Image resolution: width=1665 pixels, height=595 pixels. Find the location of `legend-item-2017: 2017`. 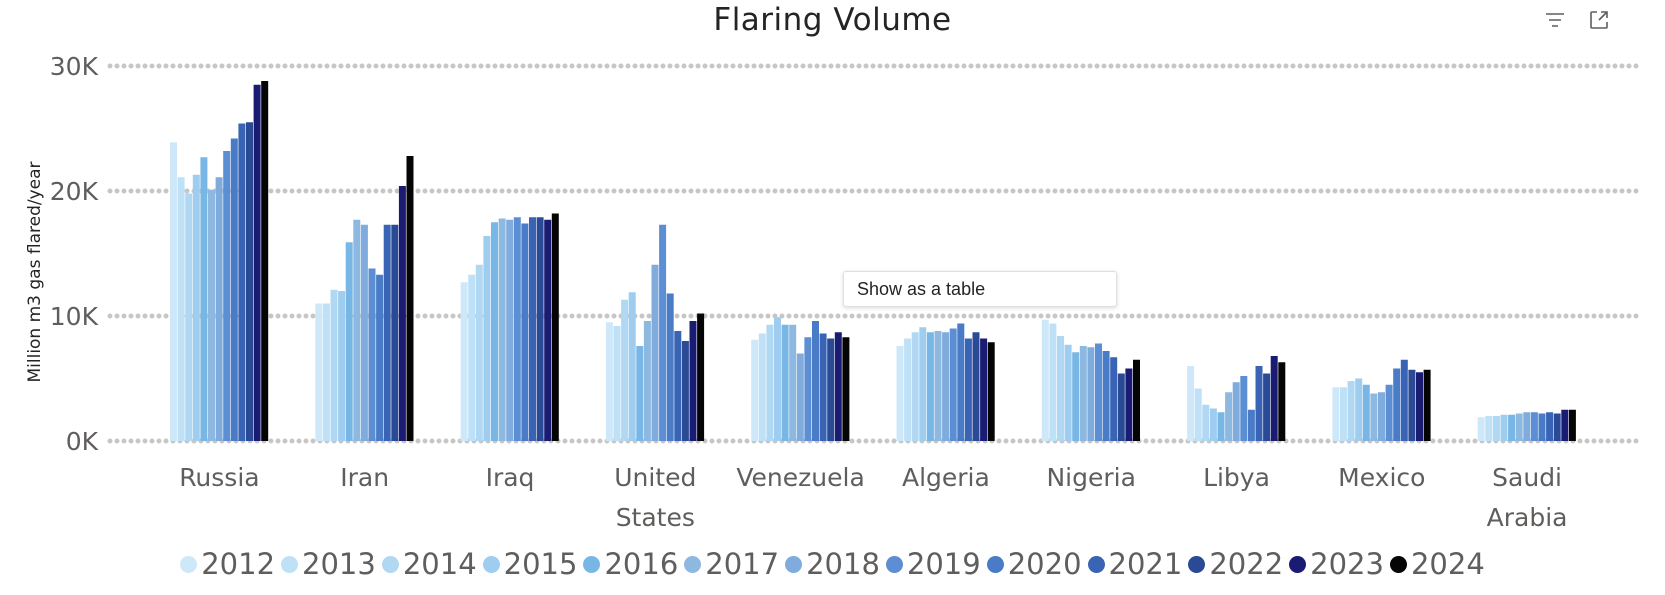

legend-item-2017: 2017 is located at coordinates (731, 564).